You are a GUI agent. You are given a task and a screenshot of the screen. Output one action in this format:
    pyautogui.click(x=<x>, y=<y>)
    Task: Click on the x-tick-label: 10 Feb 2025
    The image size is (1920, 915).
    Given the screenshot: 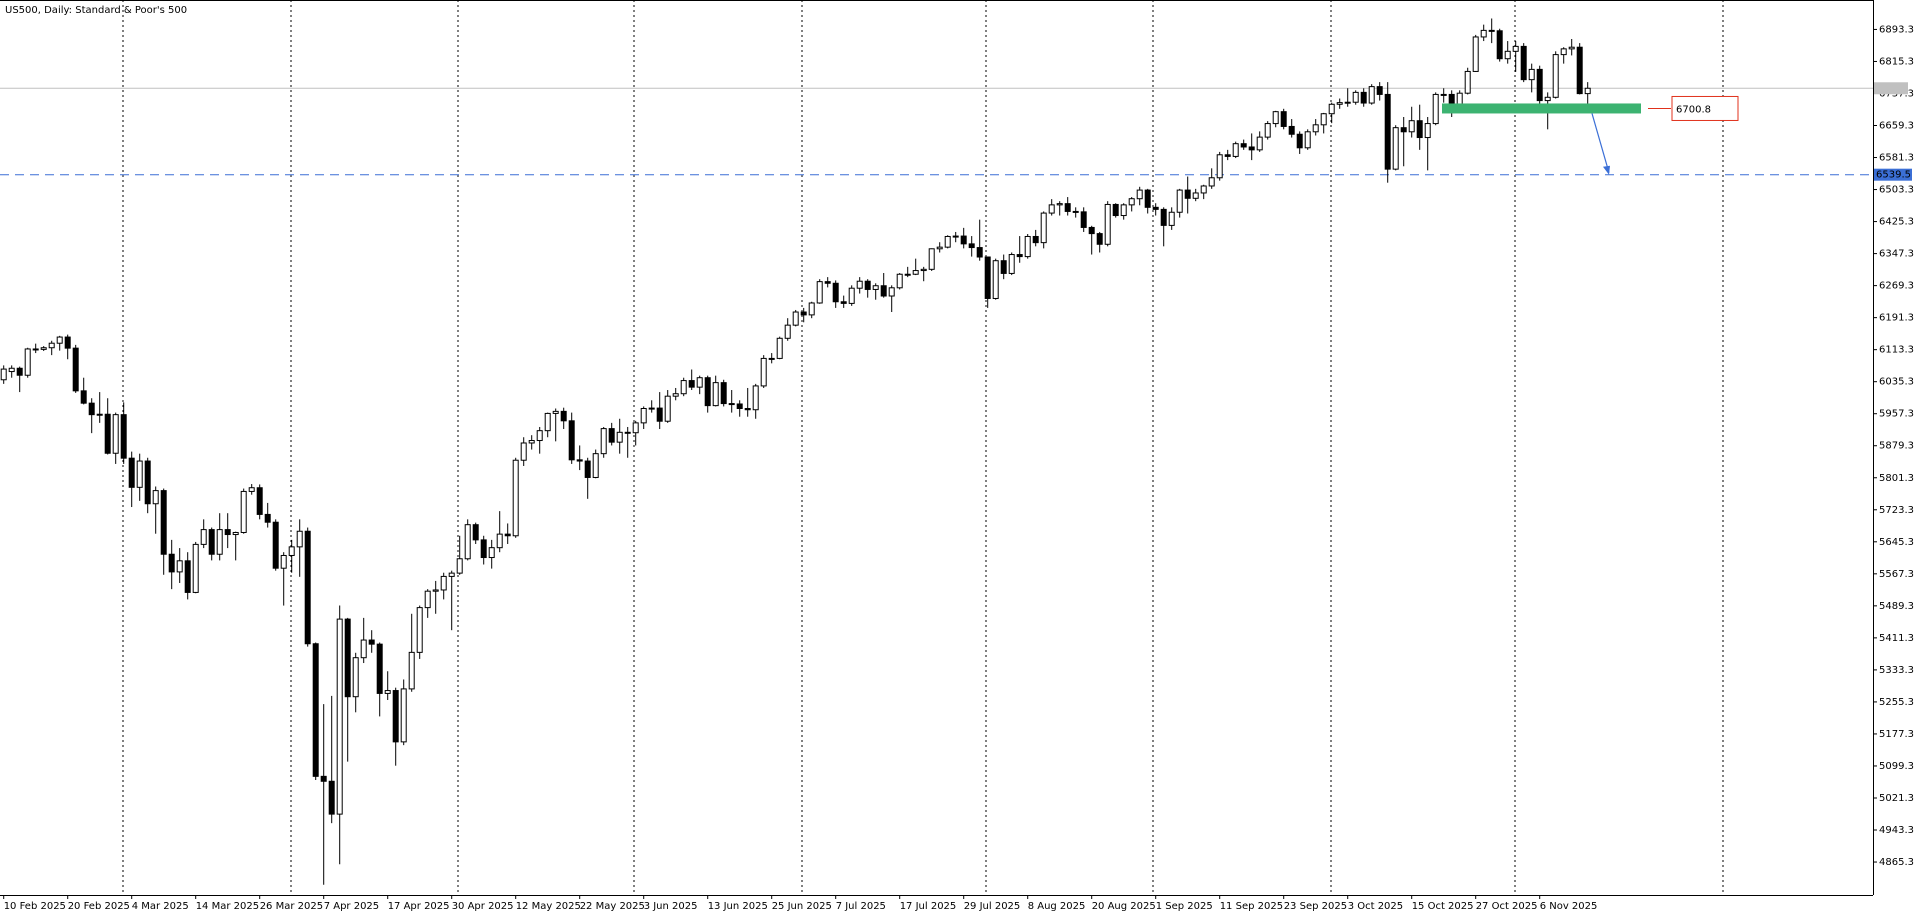 What is the action you would take?
    pyautogui.click(x=35, y=906)
    